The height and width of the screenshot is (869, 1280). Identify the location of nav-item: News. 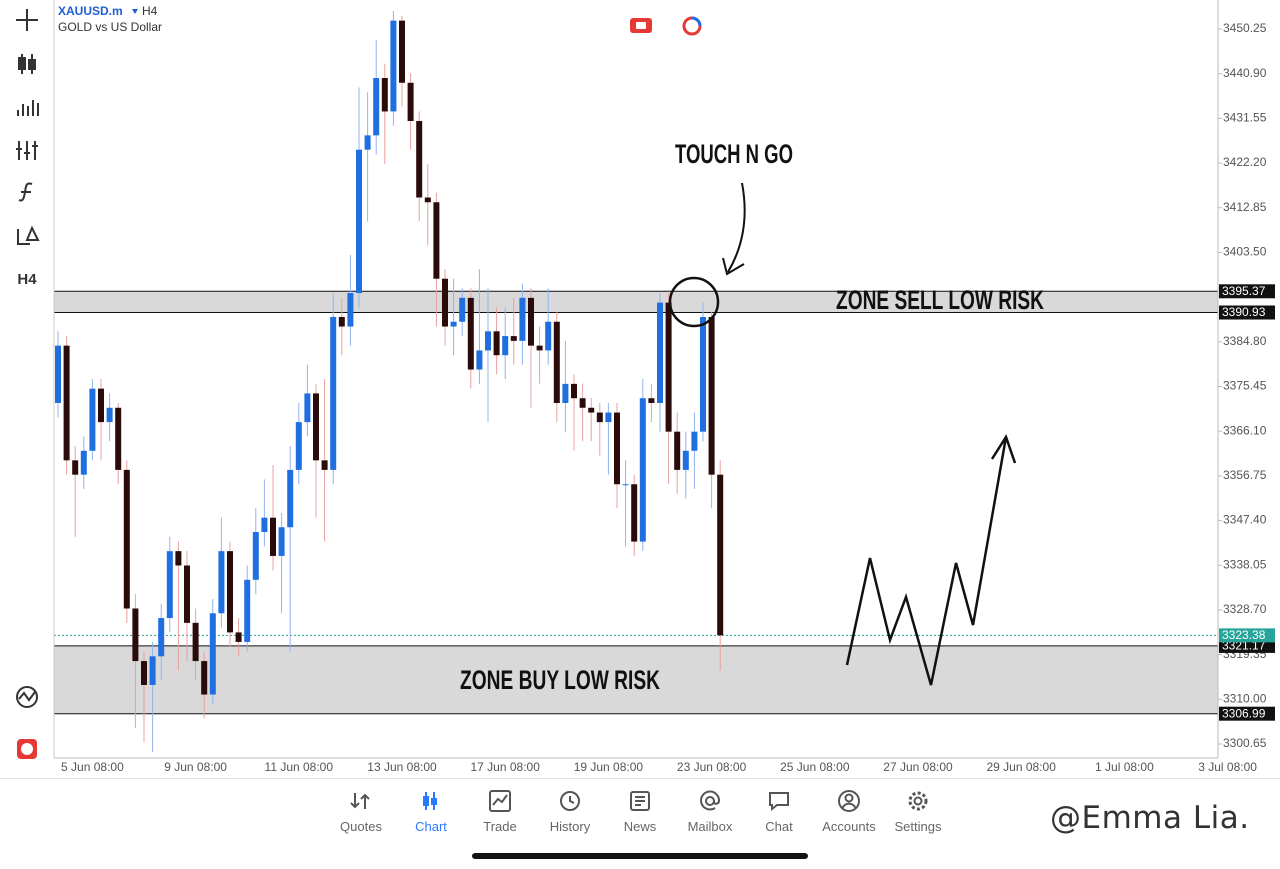
(640, 809).